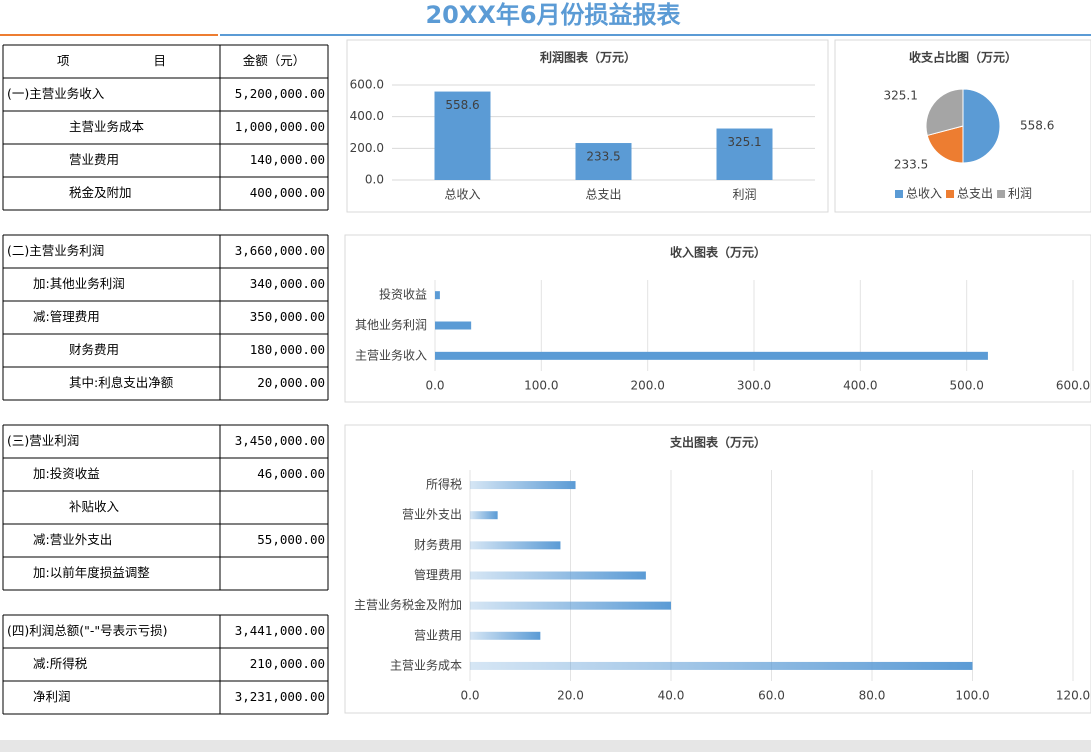  What do you see at coordinates (280, 630) in the screenshot?
I see `row-amount: 3,441,000.00` at bounding box center [280, 630].